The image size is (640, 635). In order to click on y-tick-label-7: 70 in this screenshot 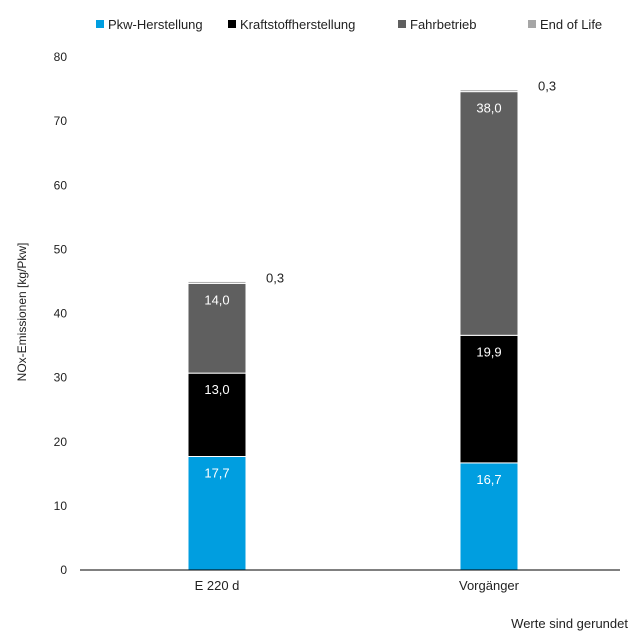, I will do `click(61, 121)`.